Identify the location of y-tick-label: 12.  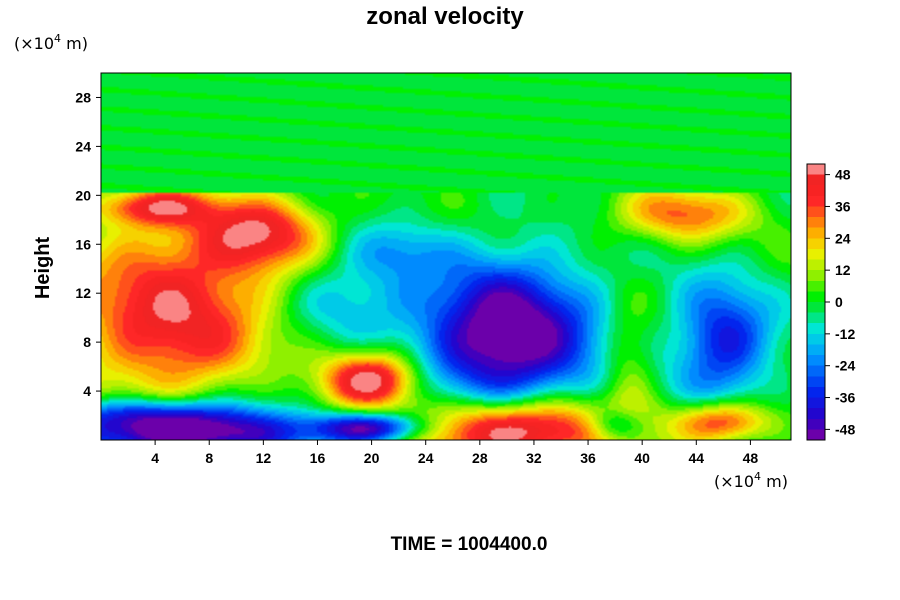
(83, 293).